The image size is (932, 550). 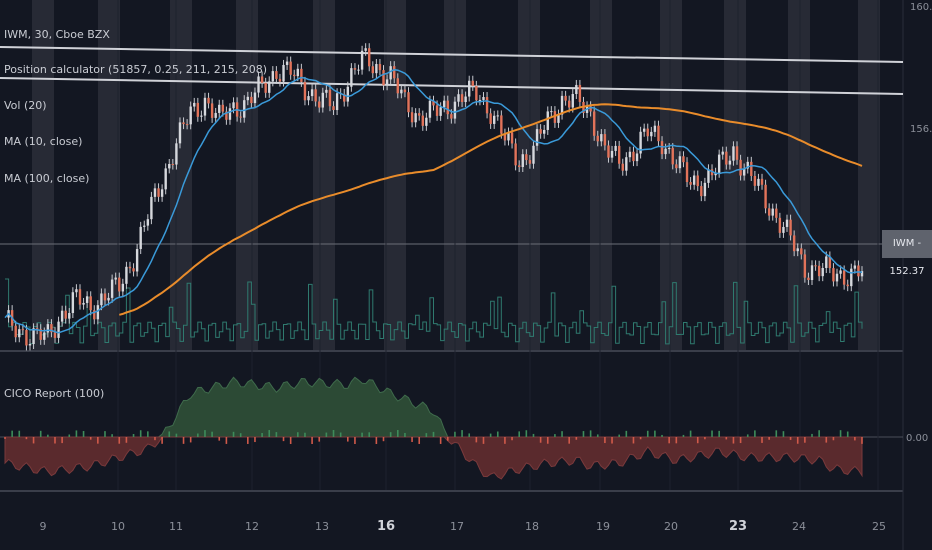 What do you see at coordinates (54, 393) in the screenshot?
I see `legend-cico: CICO Report (100)` at bounding box center [54, 393].